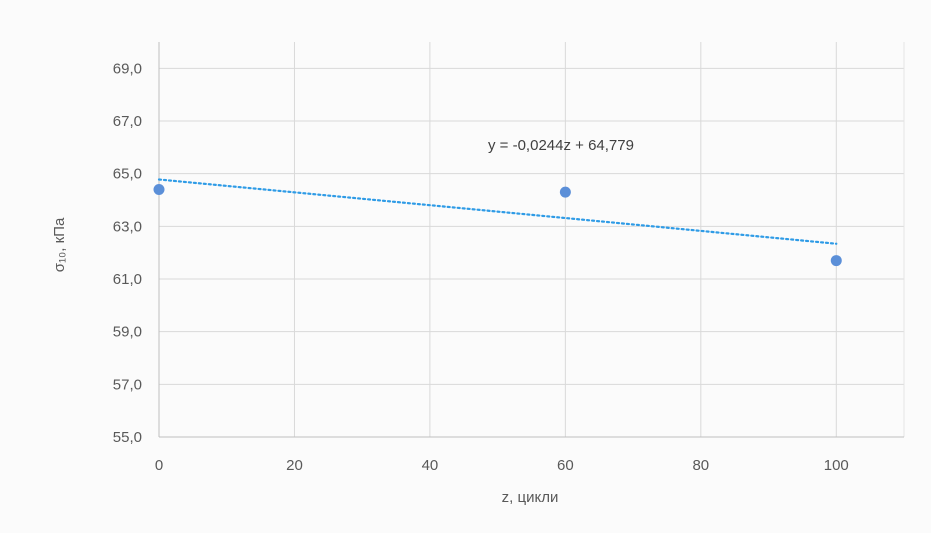 Image resolution: width=931 pixels, height=533 pixels. What do you see at coordinates (127, 332) in the screenshot?
I see `y-tick-label: 59,0` at bounding box center [127, 332].